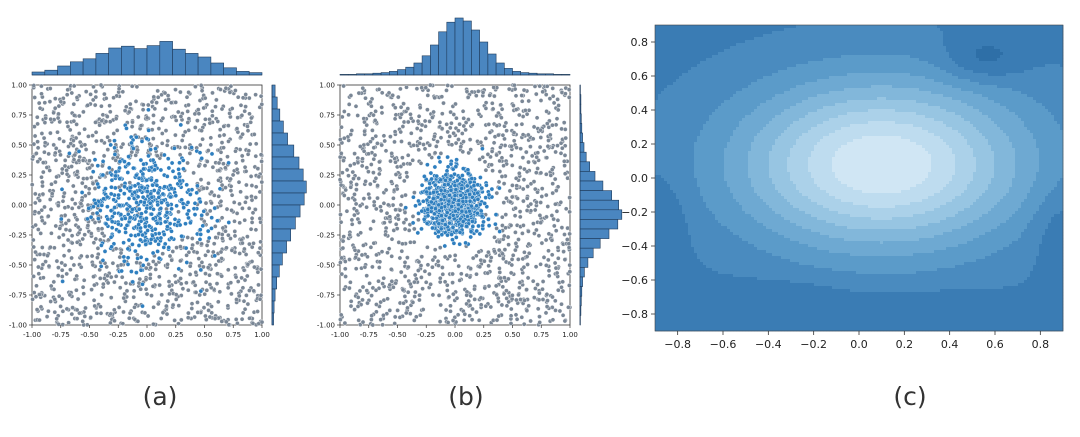  Describe the element at coordinates (18, 326) in the screenshot. I see `y-tick-label: -1.00` at that location.